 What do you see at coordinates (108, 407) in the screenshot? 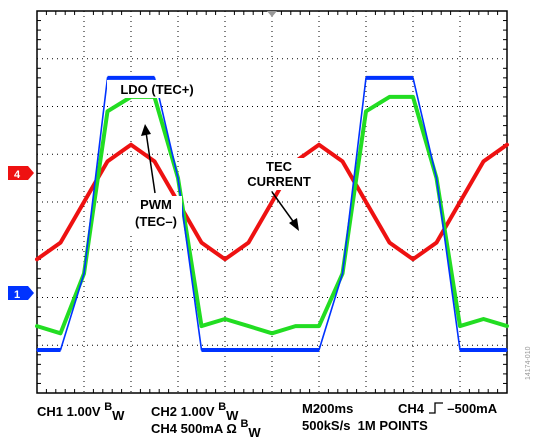
I see `ch1-bw-icon: B` at bounding box center [108, 407].